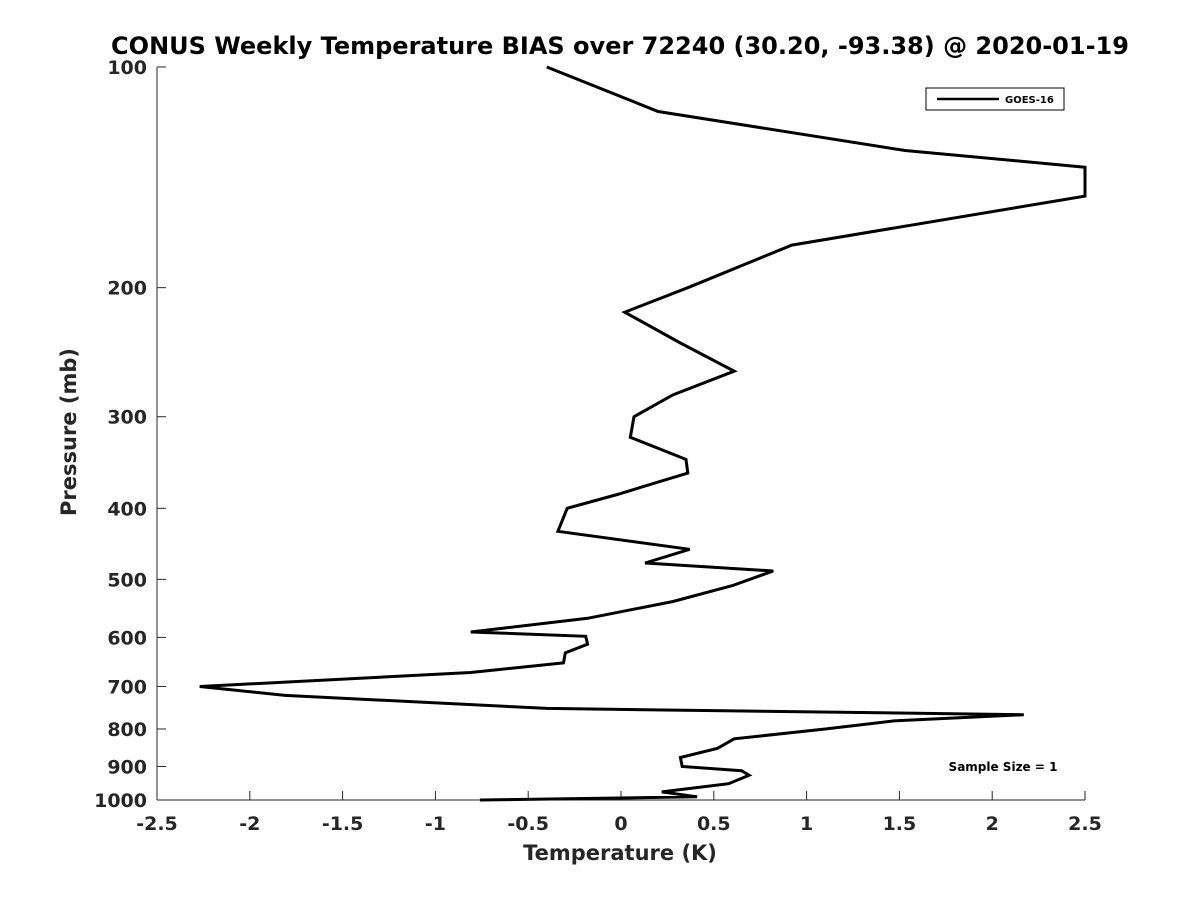  What do you see at coordinates (1029, 100) in the screenshot?
I see `legend-entry-label: GOES-16` at bounding box center [1029, 100].